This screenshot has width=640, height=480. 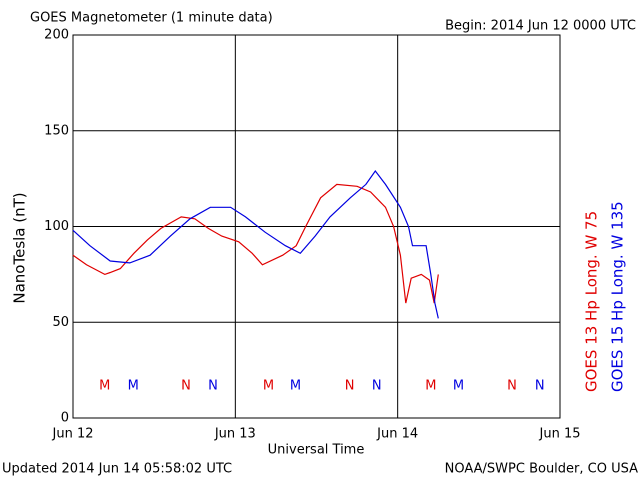 I want to click on x-axis-label: Universal Time, so click(x=316, y=450).